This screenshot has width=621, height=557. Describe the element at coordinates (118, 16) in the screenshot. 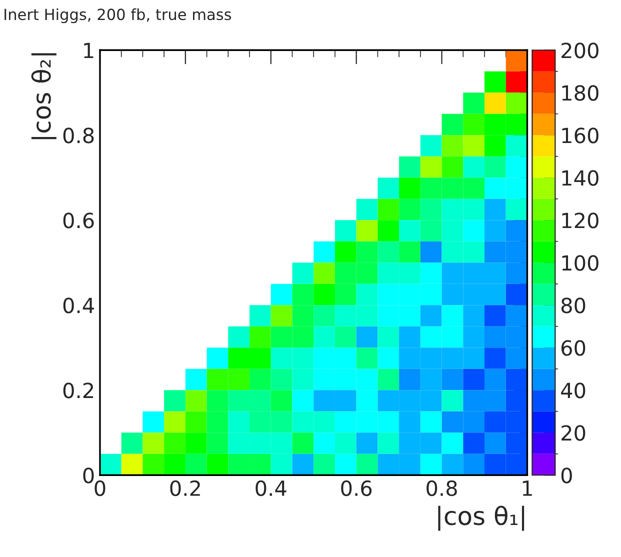

I see `chart-title: Inert Higgs, 200 fb, true mass` at that location.